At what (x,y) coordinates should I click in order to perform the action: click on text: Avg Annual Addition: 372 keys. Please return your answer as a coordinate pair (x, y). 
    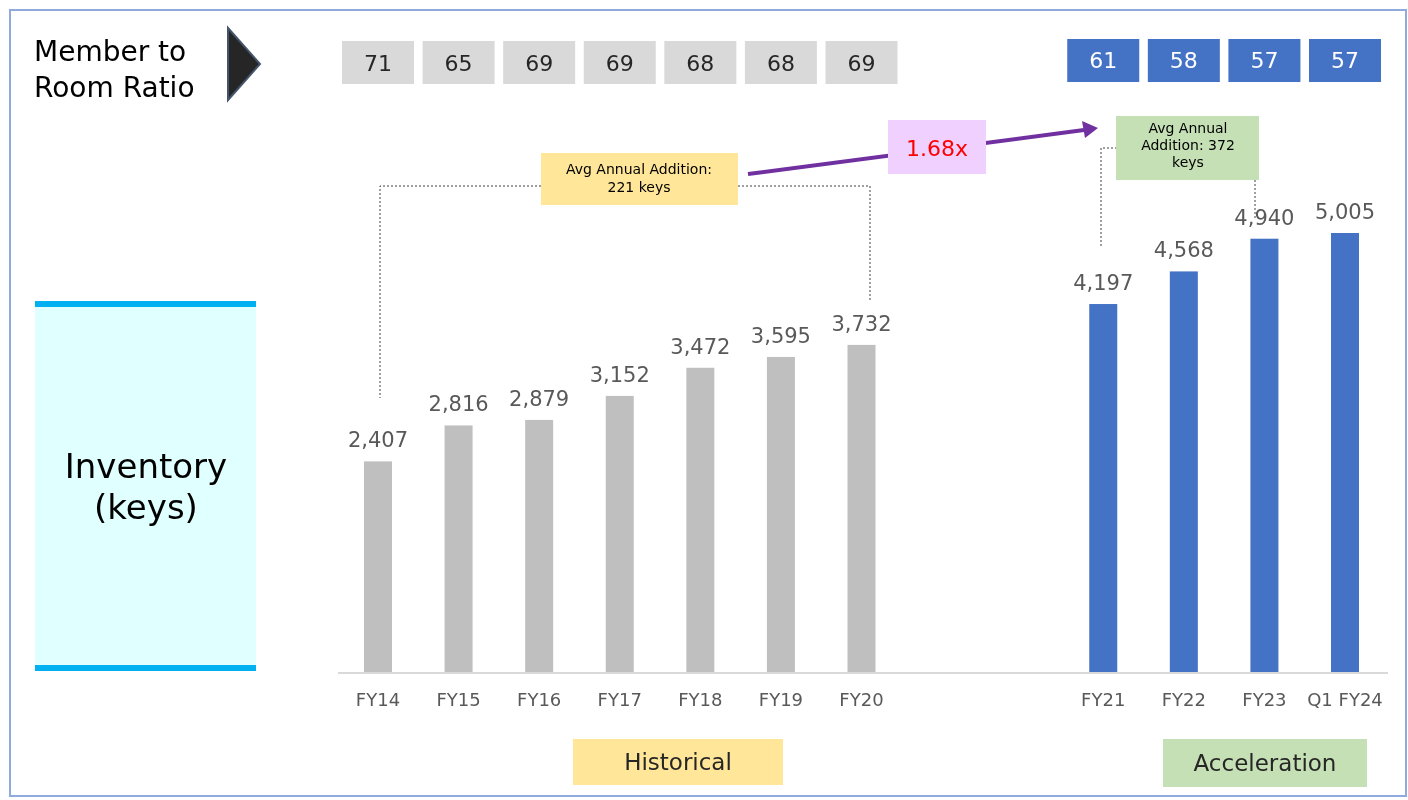
    Looking at the image, I should click on (1188, 145).